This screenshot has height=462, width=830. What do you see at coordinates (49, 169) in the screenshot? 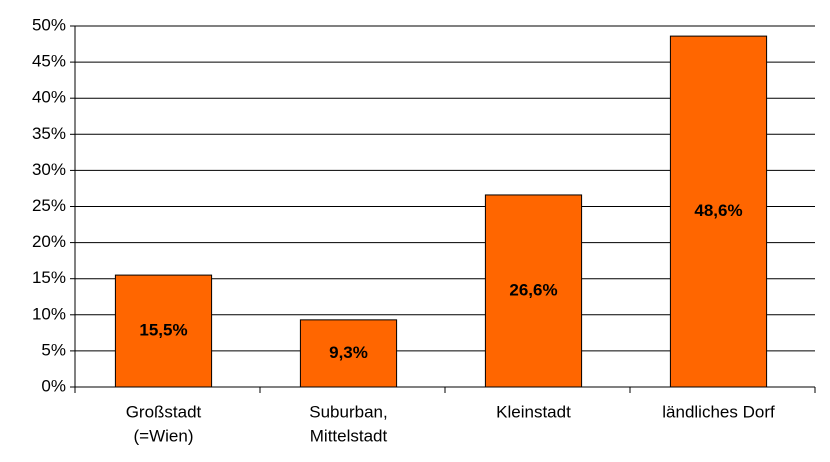
I see `y-tick-label: 30%` at bounding box center [49, 169].